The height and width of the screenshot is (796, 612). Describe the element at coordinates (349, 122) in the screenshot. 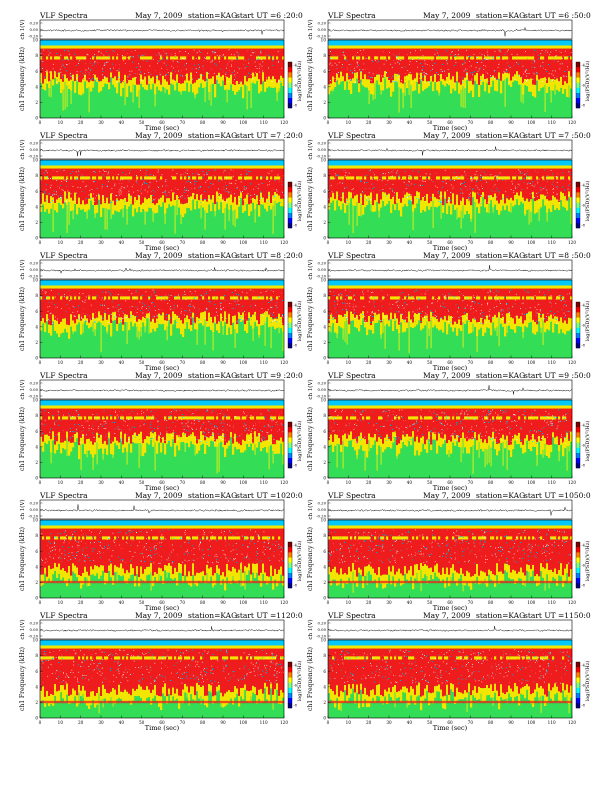

I see `time-tick-label: 10` at that location.